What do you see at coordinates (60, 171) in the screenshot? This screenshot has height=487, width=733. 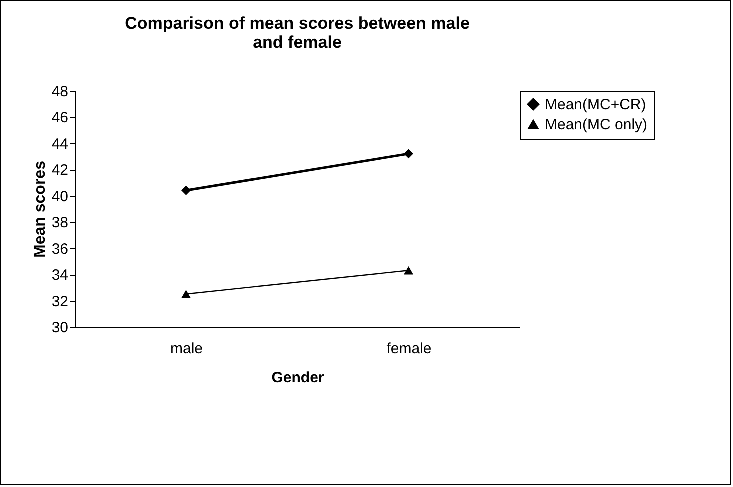 I see `y-tick-label: 42` at bounding box center [60, 171].